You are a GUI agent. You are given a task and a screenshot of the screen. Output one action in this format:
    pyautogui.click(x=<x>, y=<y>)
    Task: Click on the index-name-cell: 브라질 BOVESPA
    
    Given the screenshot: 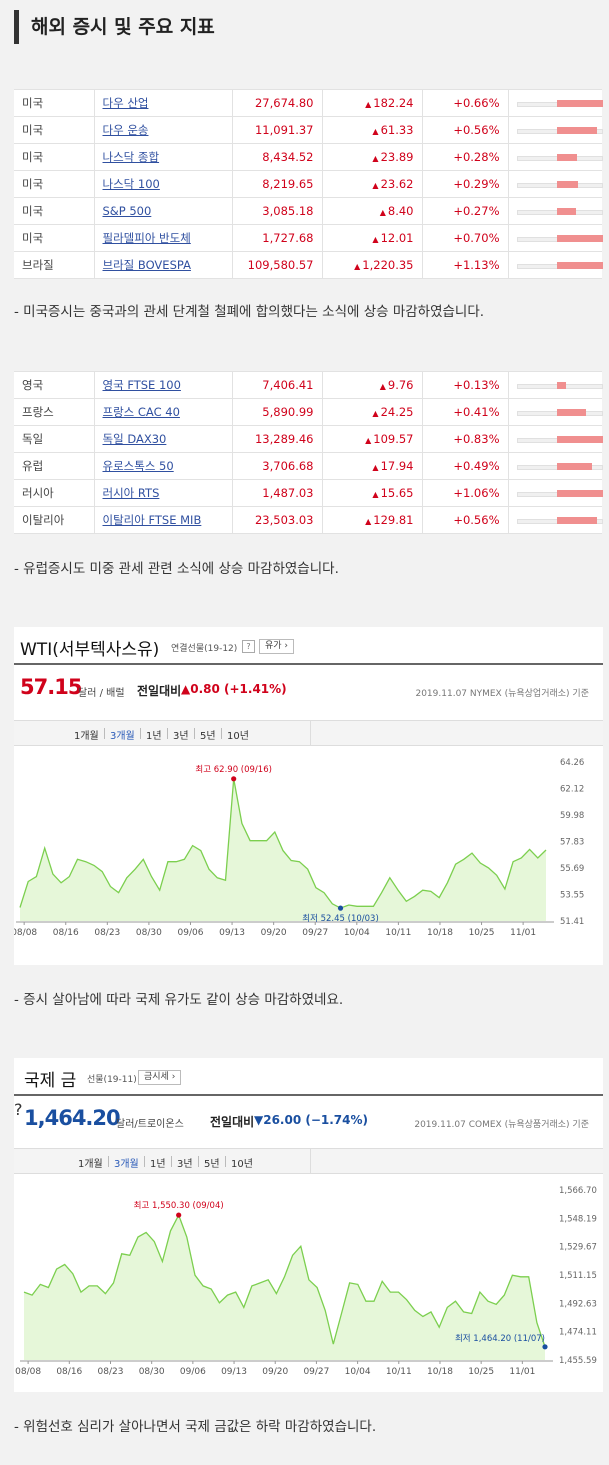 What is the action you would take?
    pyautogui.click(x=163, y=265)
    